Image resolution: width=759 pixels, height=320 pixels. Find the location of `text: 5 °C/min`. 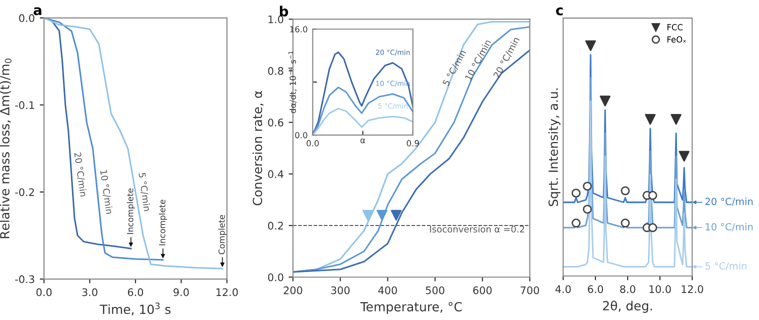

text: 5 °C/min is located at coordinates (144, 192).